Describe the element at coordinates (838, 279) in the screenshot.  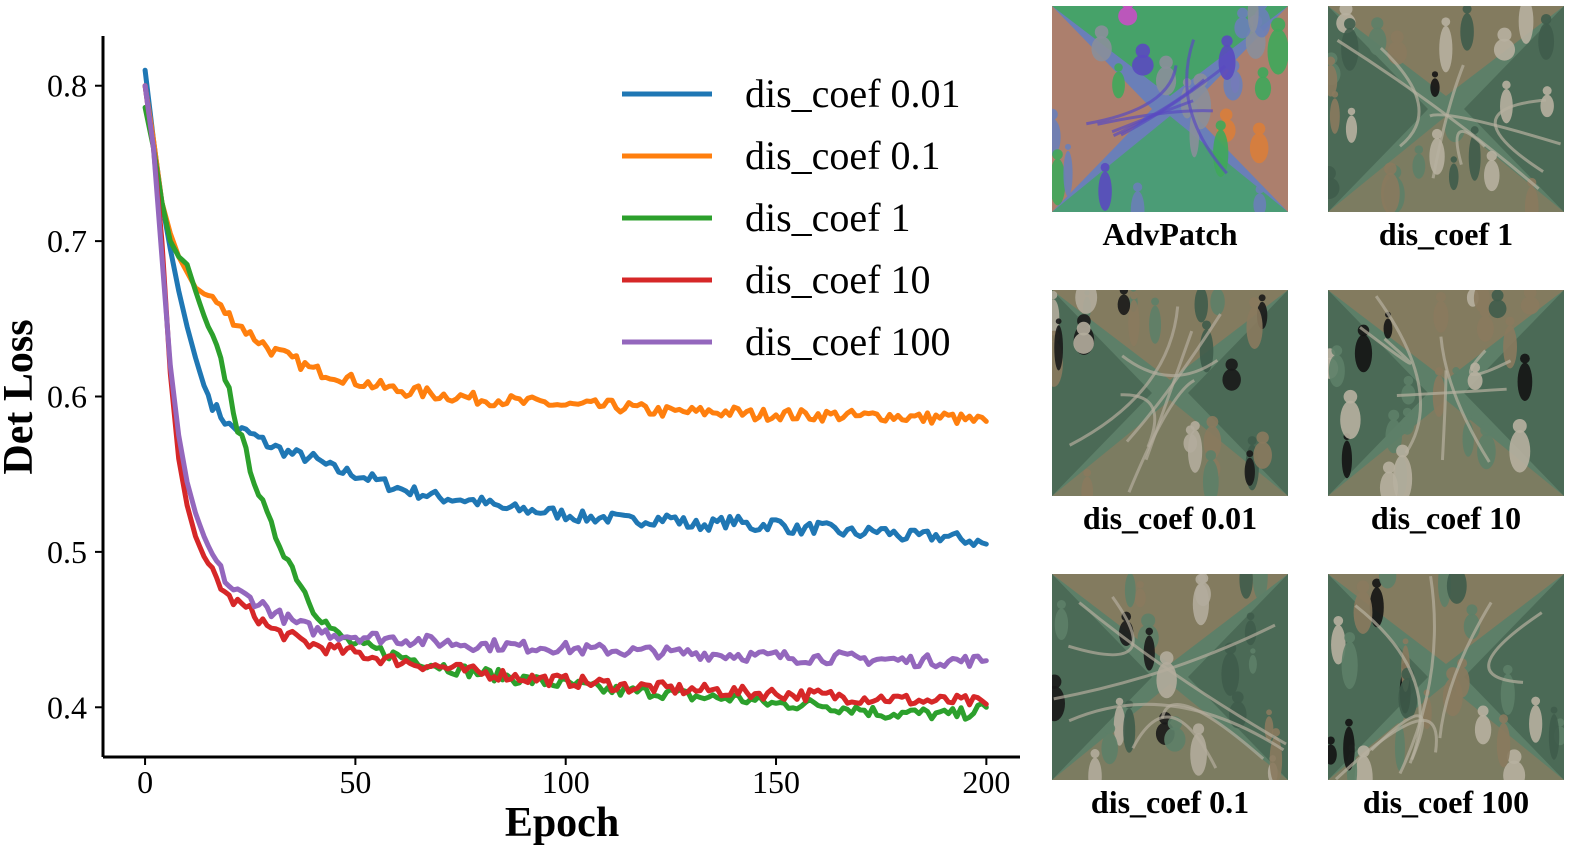
I see `legend-label-3: dis_coef 10` at that location.